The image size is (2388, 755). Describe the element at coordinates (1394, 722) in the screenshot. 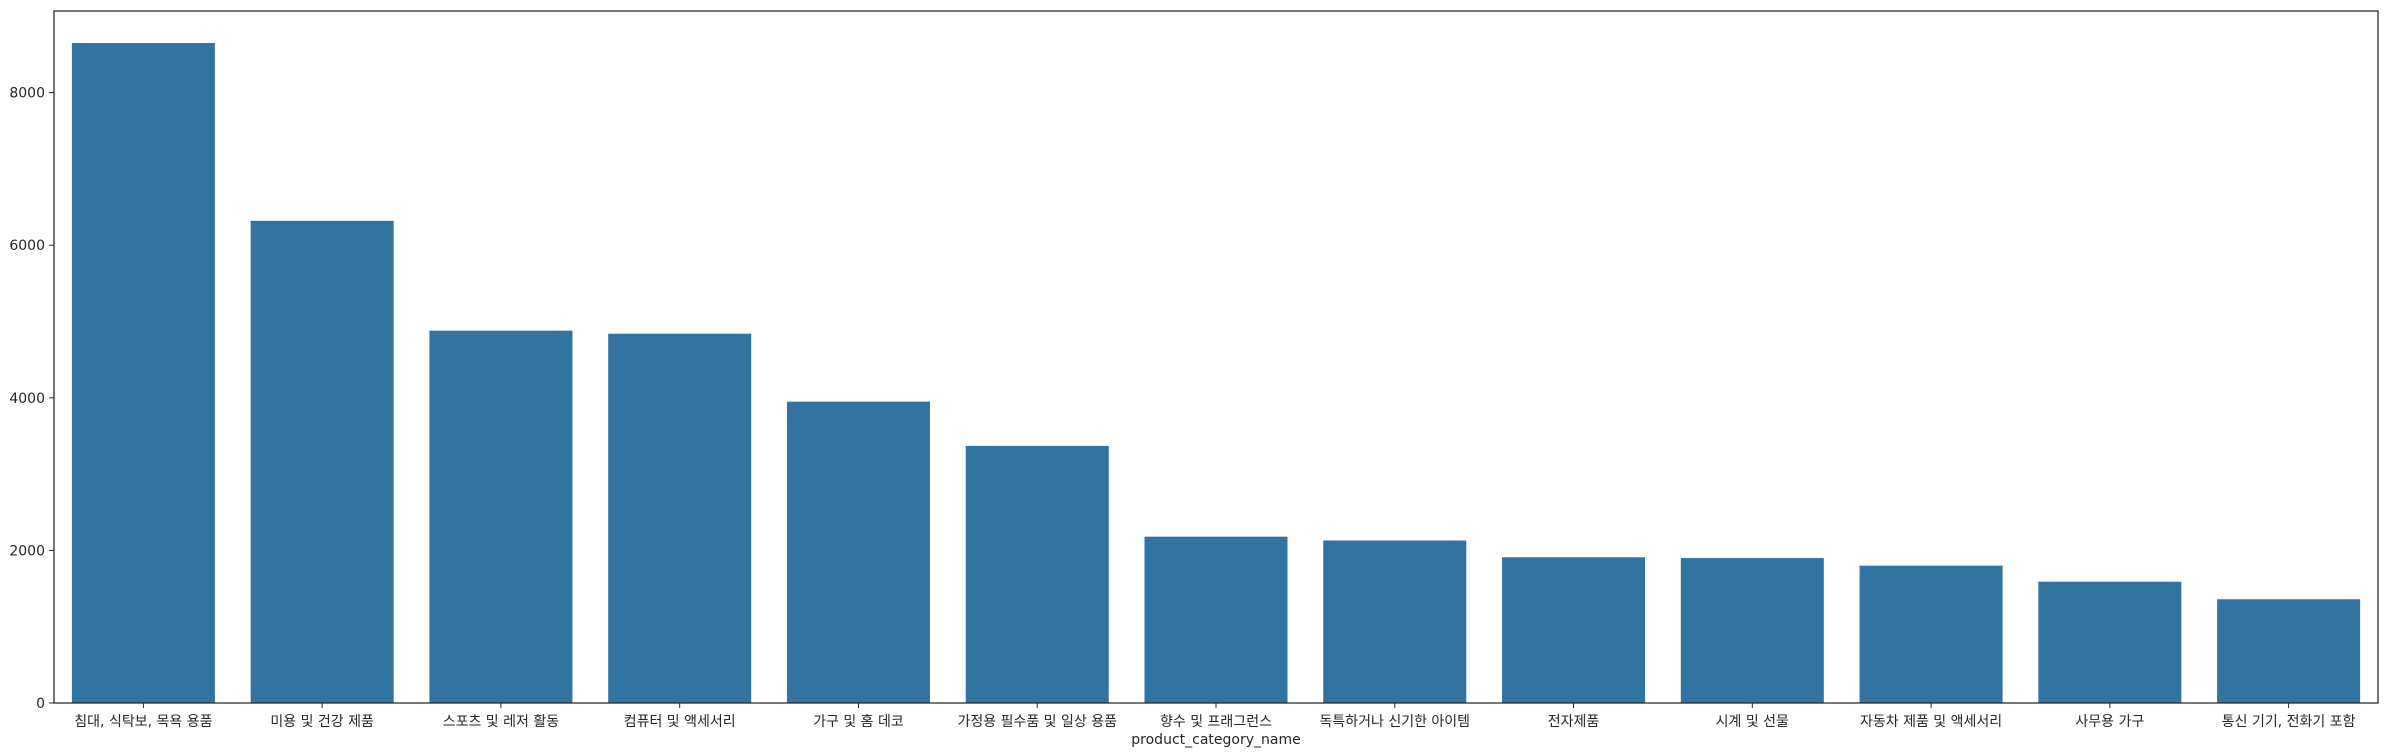

I see `x-tick-label: 독특하거나 신기한 아이템` at that location.